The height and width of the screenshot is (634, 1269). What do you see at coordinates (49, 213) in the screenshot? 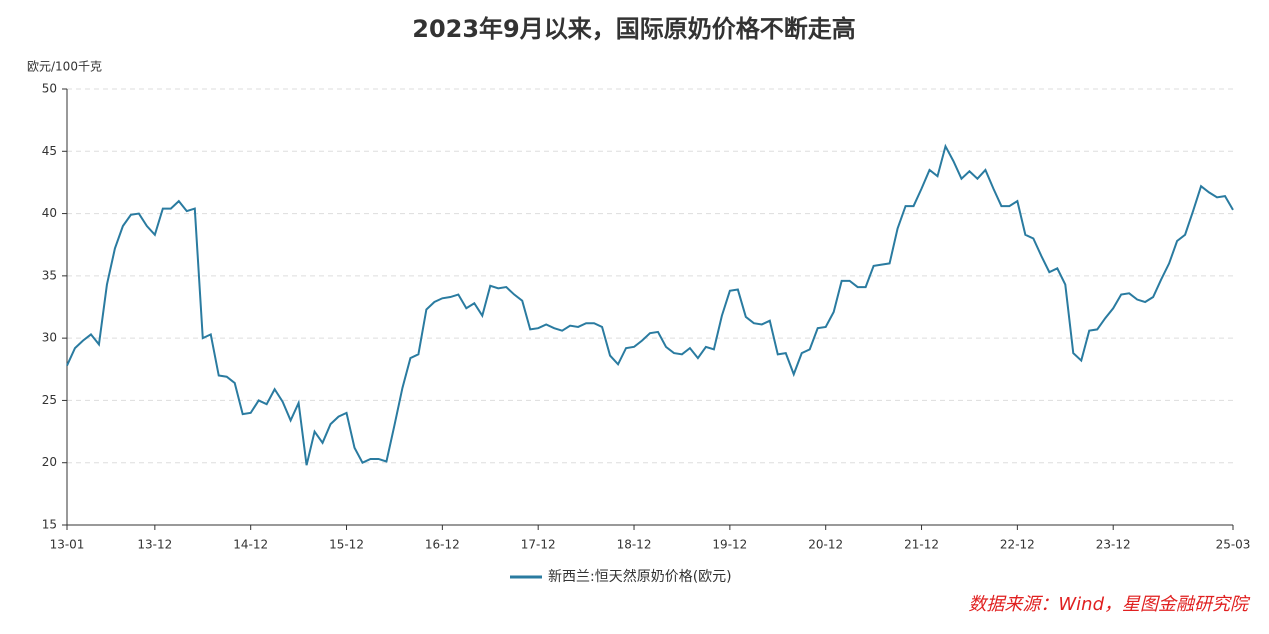
I see `y-tick-label: 40` at bounding box center [49, 213].